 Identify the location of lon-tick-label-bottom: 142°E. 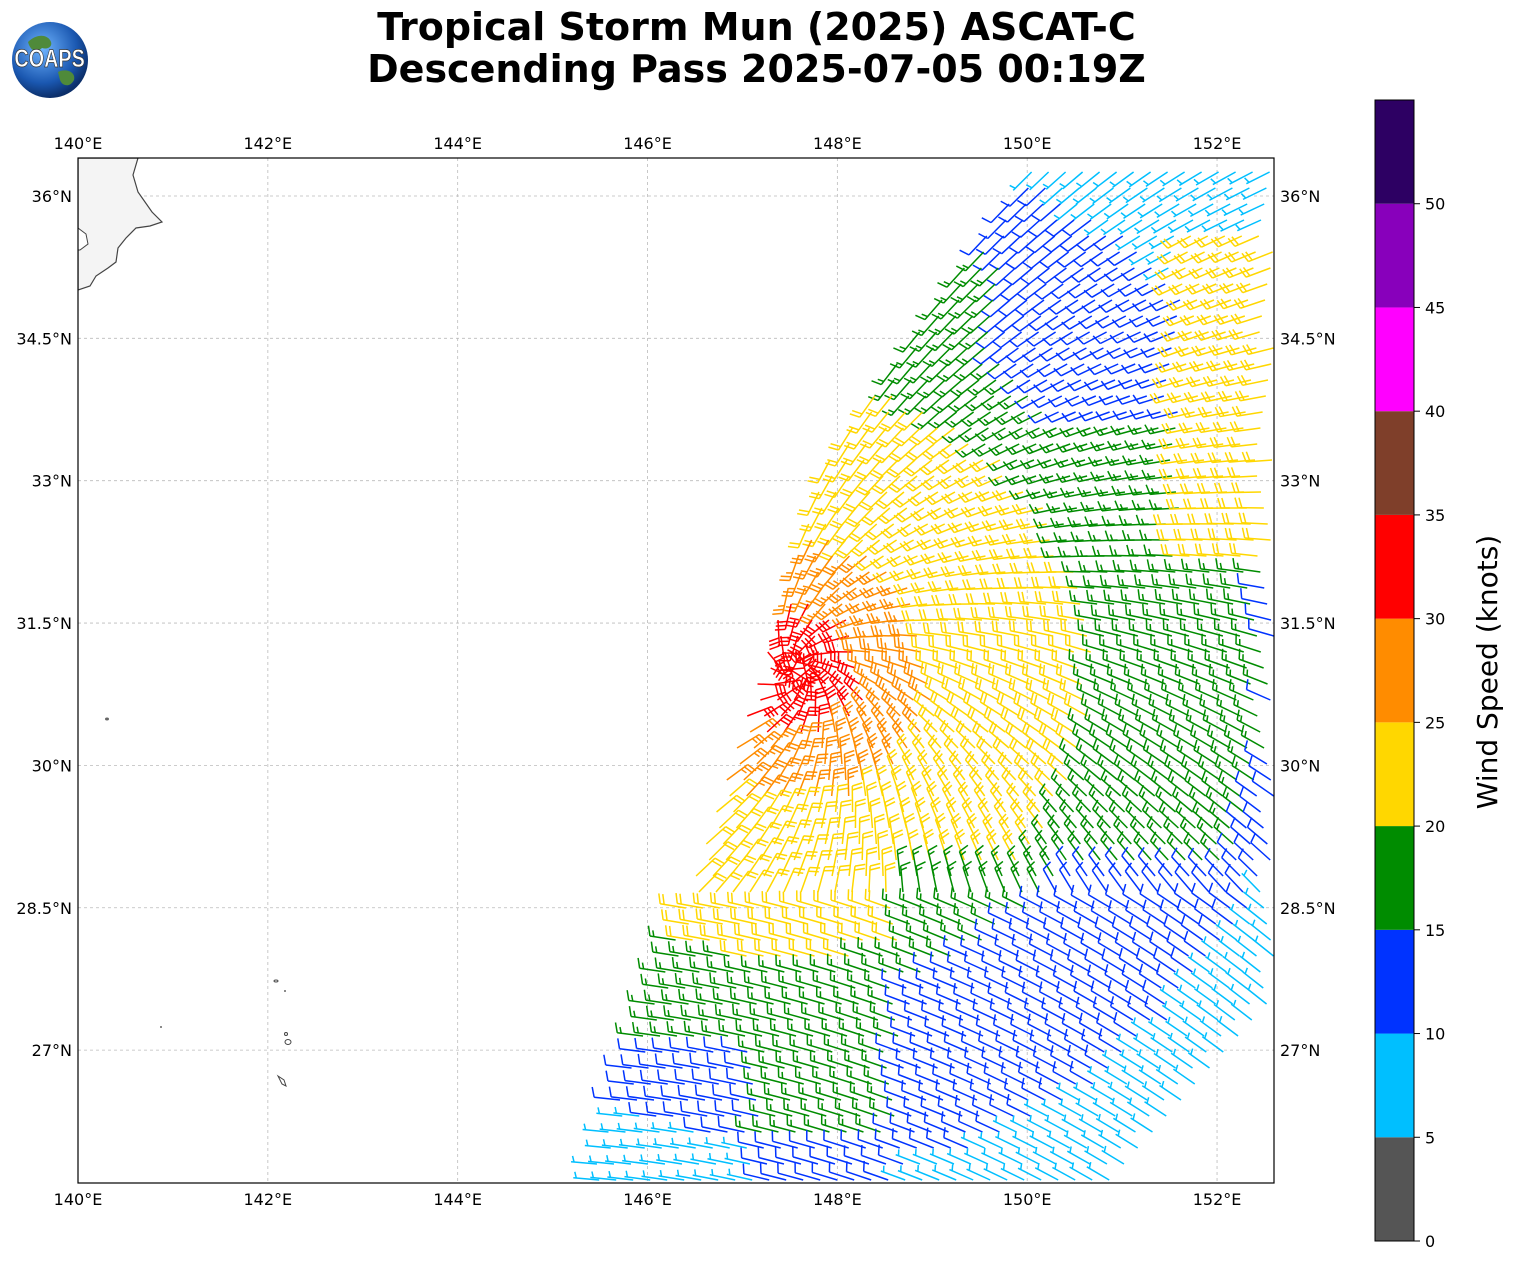
(268, 1199).